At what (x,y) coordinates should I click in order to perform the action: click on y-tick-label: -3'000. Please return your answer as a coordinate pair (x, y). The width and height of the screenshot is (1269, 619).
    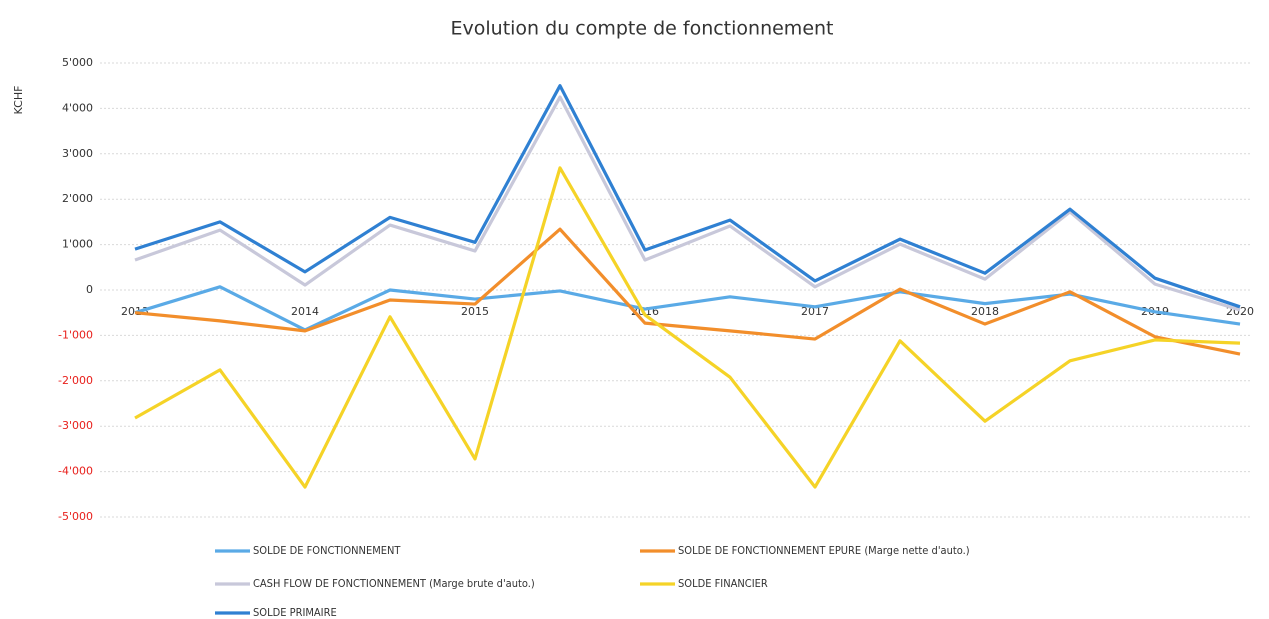
    Looking at the image, I should click on (75, 425).